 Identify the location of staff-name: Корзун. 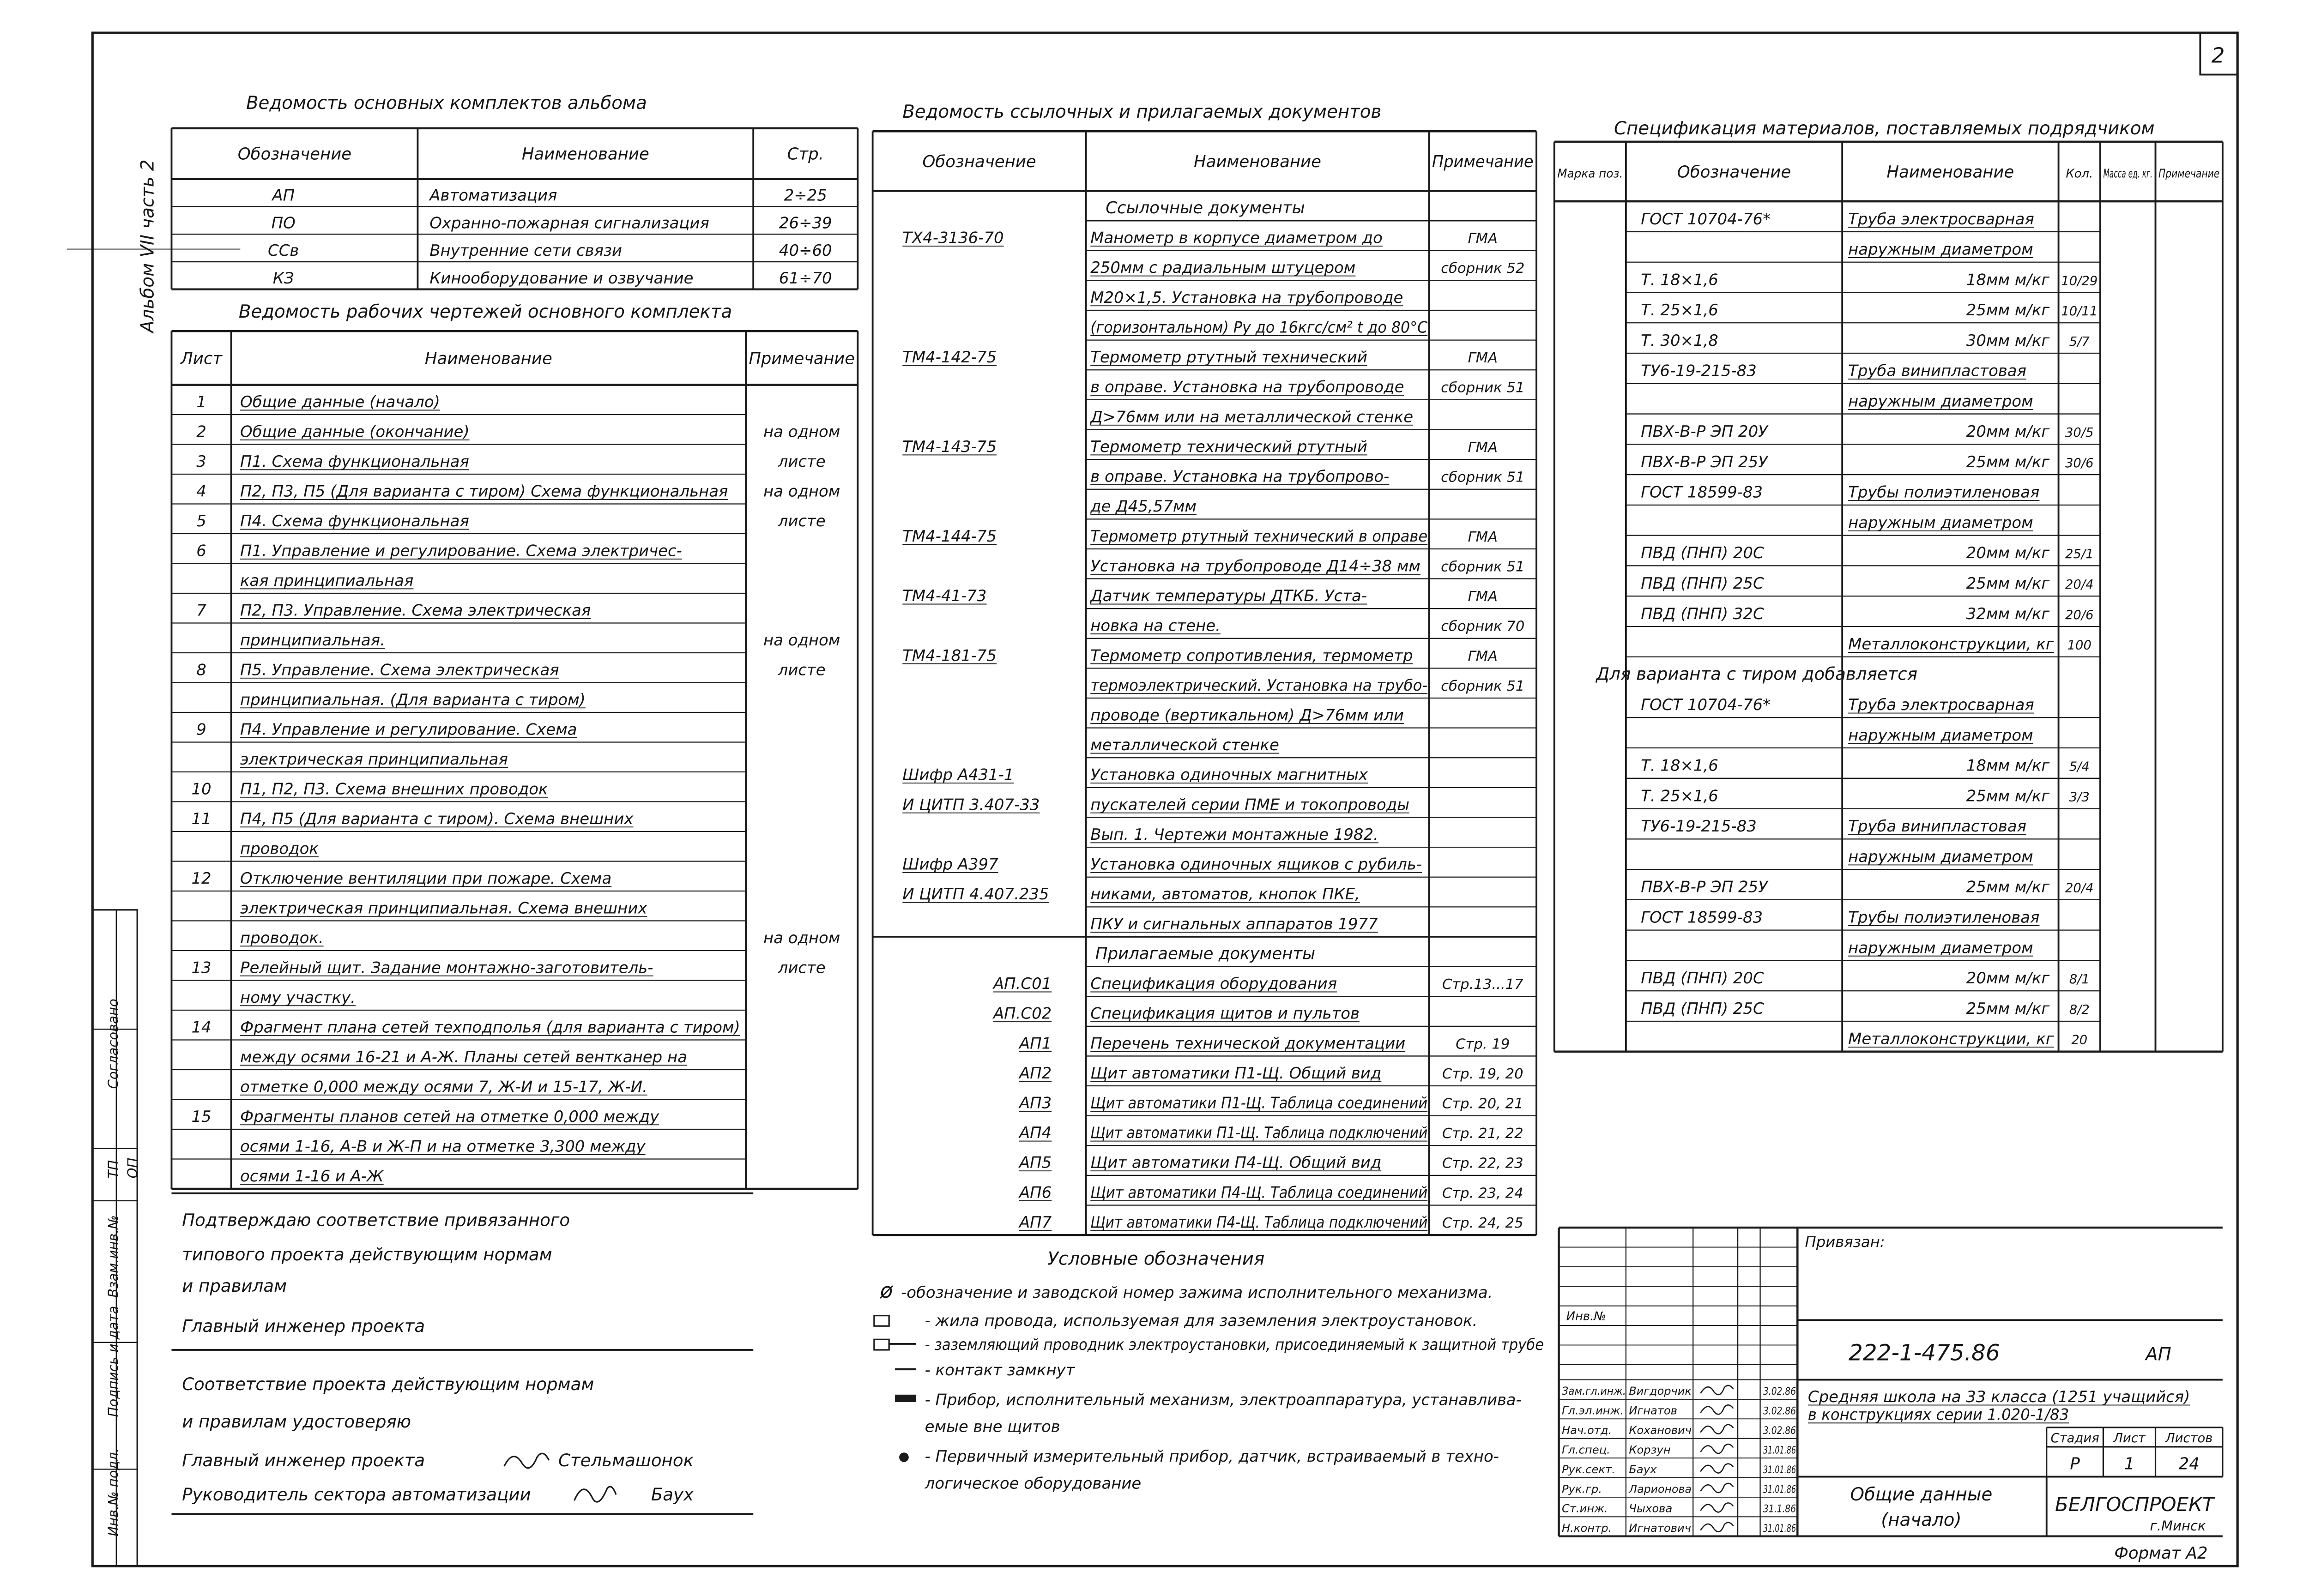
(1649, 1450).